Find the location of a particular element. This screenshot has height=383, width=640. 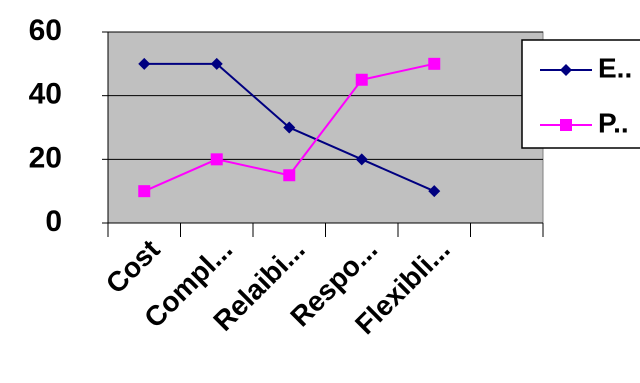

x-tick-label: Cost is located at coordinates (133, 267).